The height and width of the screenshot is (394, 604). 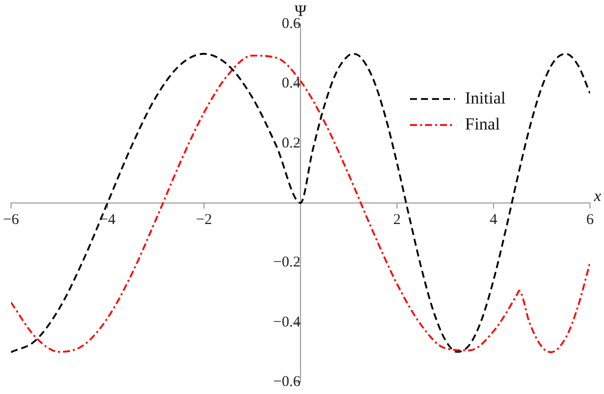 I want to click on y-tick-label: −0.4, so click(x=287, y=322).